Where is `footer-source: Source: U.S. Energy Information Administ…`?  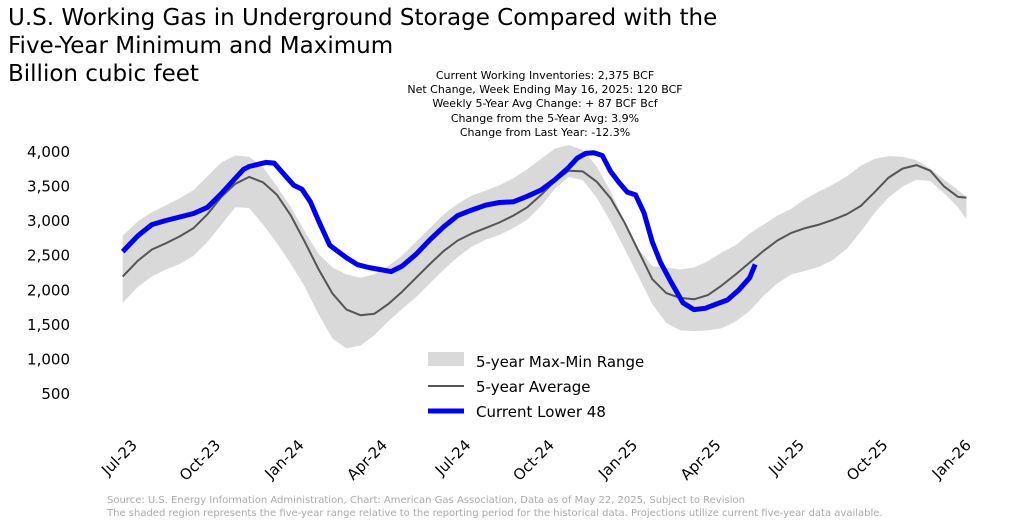
footer-source: Source: U.S. Energy Information Administ… is located at coordinates (426, 500).